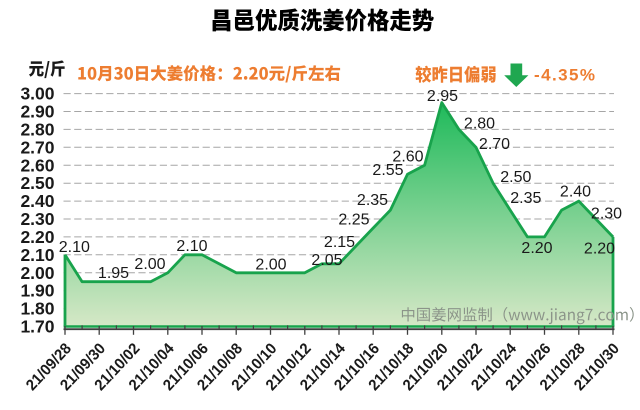  What do you see at coordinates (564, 75) in the screenshot?
I see `svg-text: -4.35%` at bounding box center [564, 75].